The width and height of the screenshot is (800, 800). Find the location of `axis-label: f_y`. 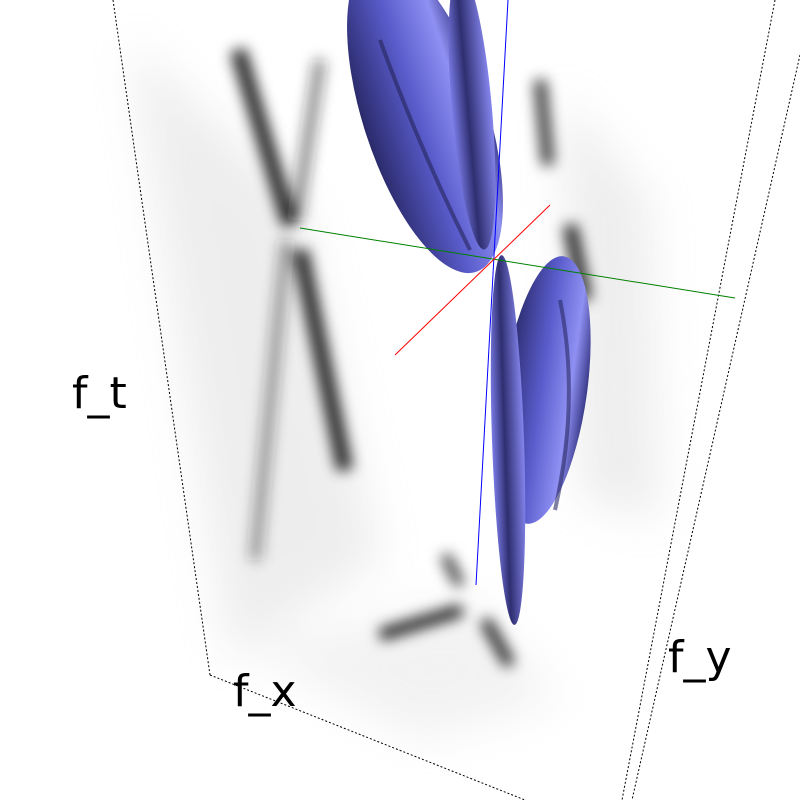

axis-label: f_y is located at coordinates (700, 657).